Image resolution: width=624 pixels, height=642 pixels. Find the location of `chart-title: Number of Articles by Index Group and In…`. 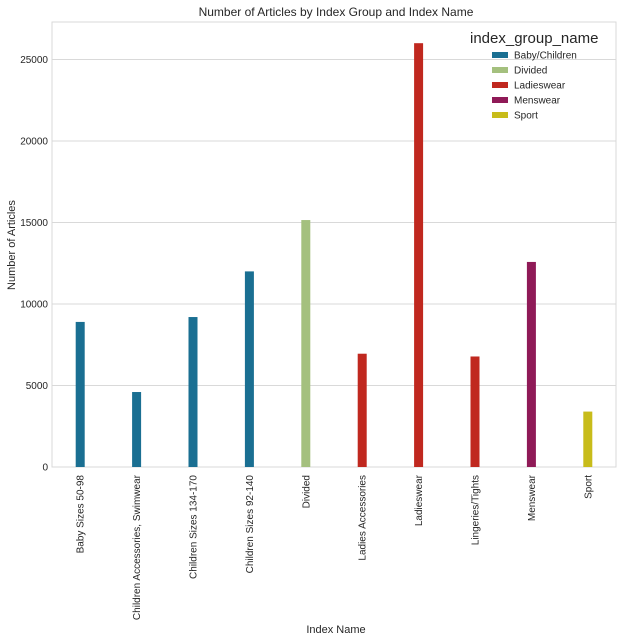

chart-title: Number of Articles by Index Group and In… is located at coordinates (336, 12).